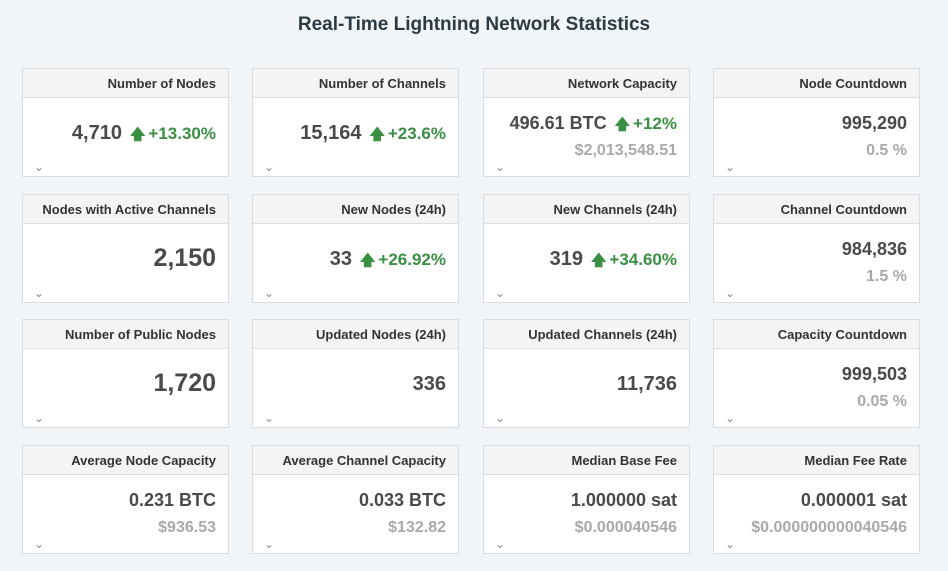 The height and width of the screenshot is (571, 948). Describe the element at coordinates (125, 334) in the screenshot. I see `card-title: Number of Public Nodes` at that location.